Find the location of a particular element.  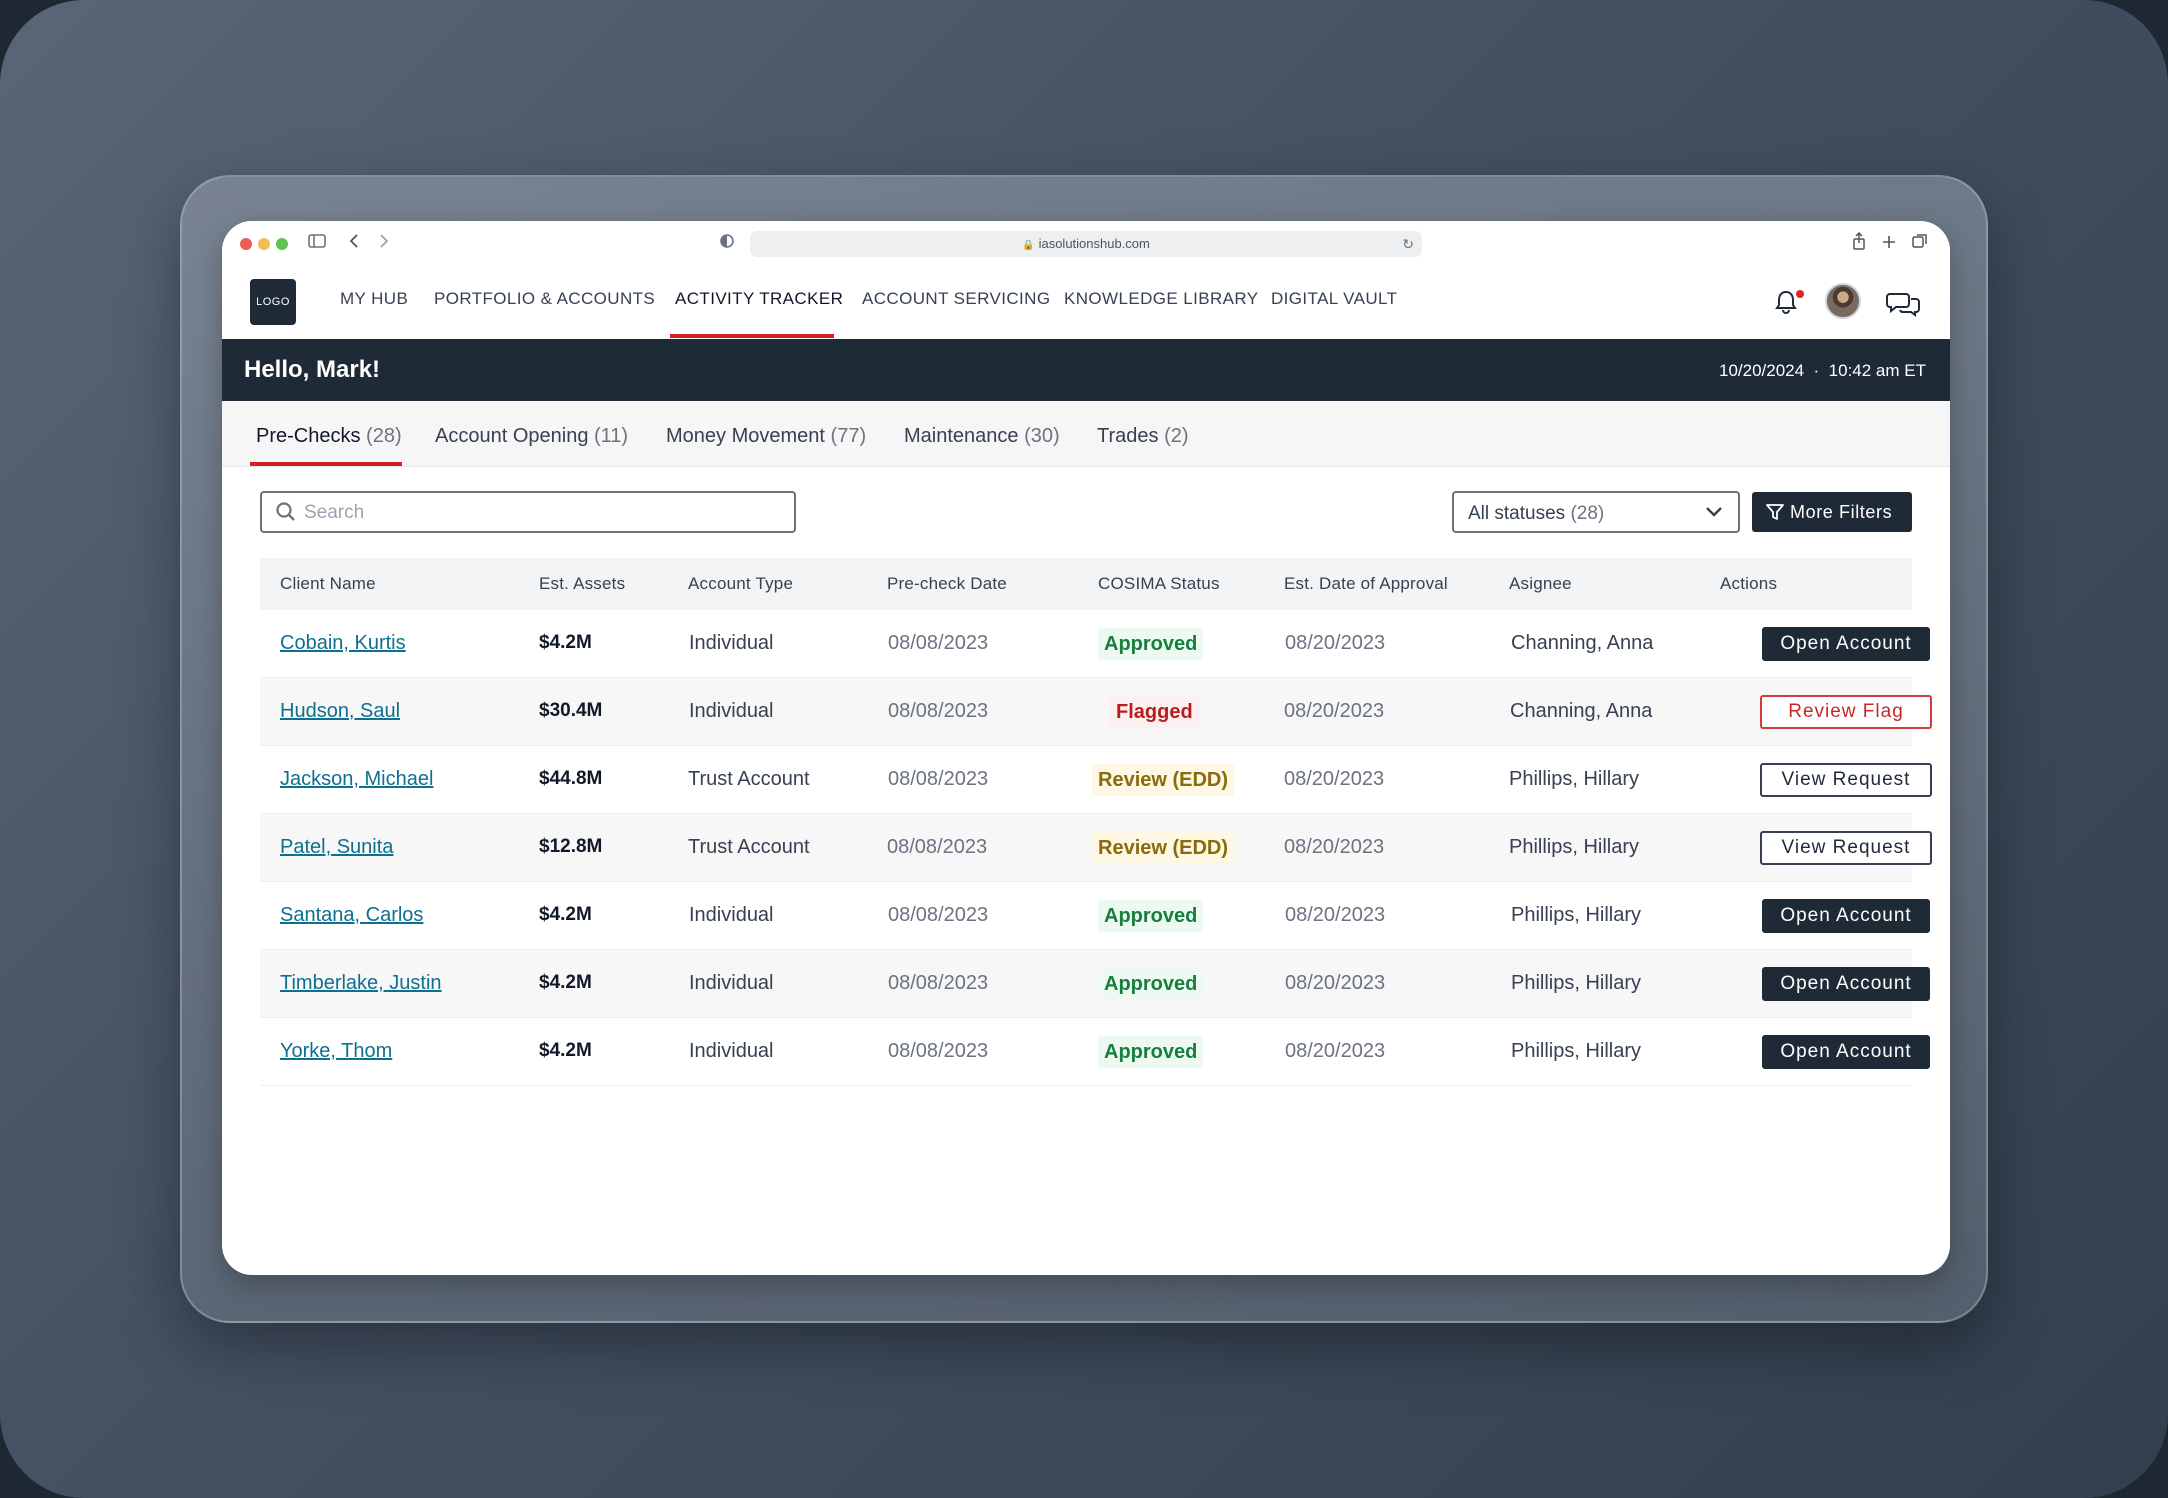

assignee: Channing, Anna is located at coordinates (1582, 643).